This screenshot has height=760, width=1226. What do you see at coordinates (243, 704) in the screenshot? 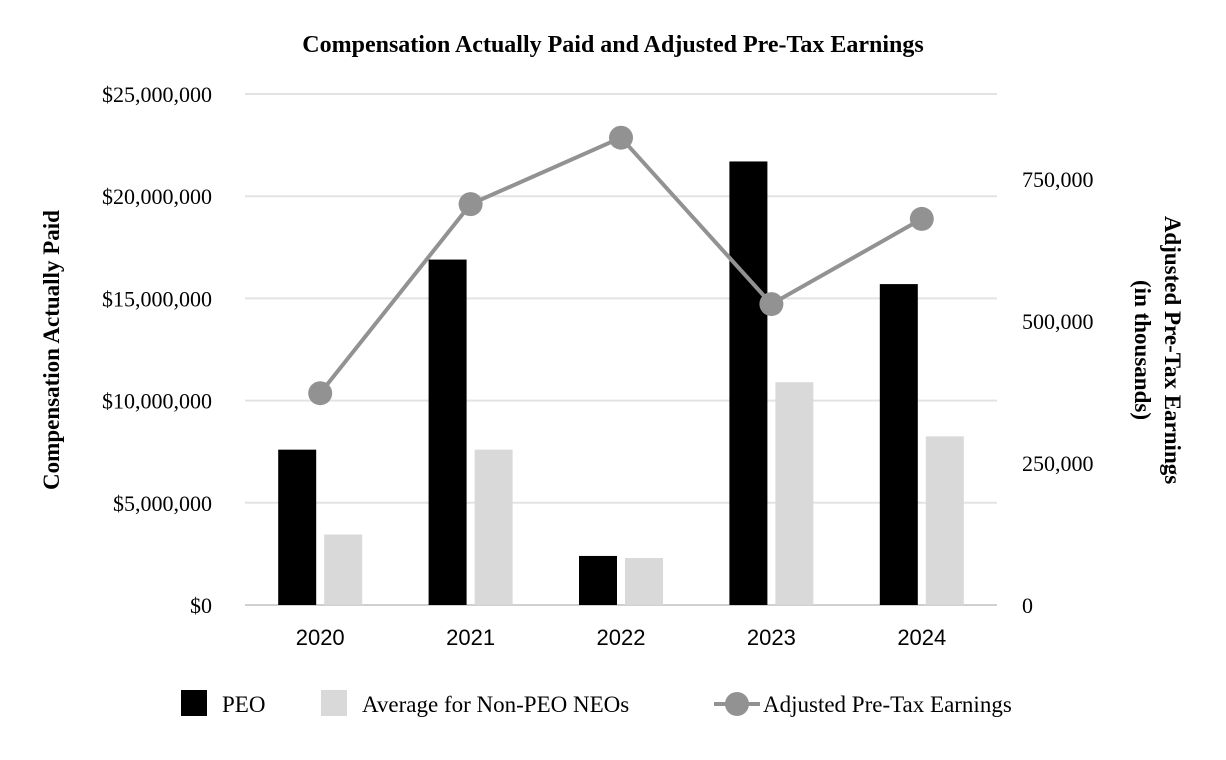
I see `legend-label-peo: PEO` at bounding box center [243, 704].